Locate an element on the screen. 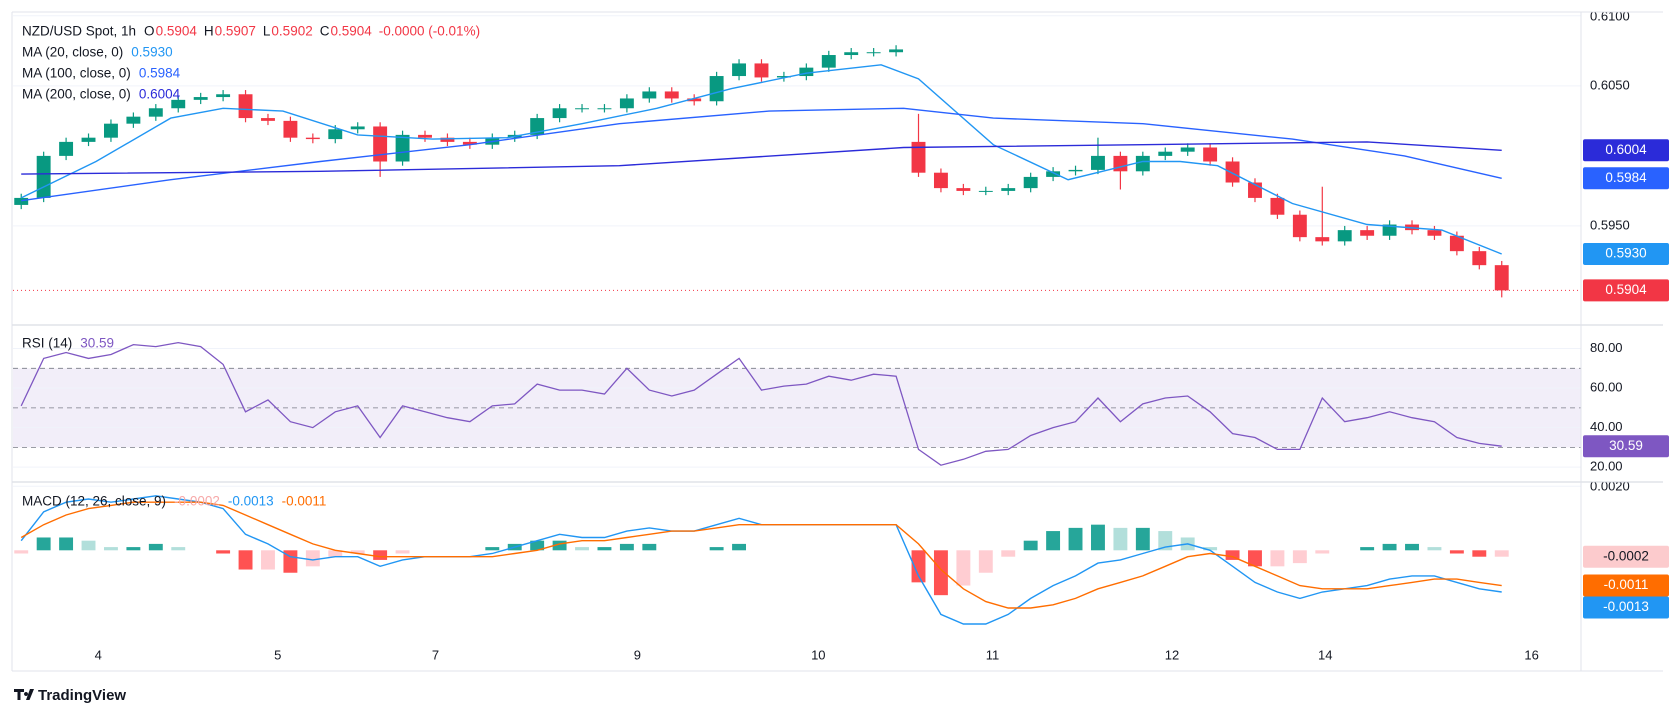  symbol-title: NZD/USD Spot, 1h is located at coordinates (79, 31).